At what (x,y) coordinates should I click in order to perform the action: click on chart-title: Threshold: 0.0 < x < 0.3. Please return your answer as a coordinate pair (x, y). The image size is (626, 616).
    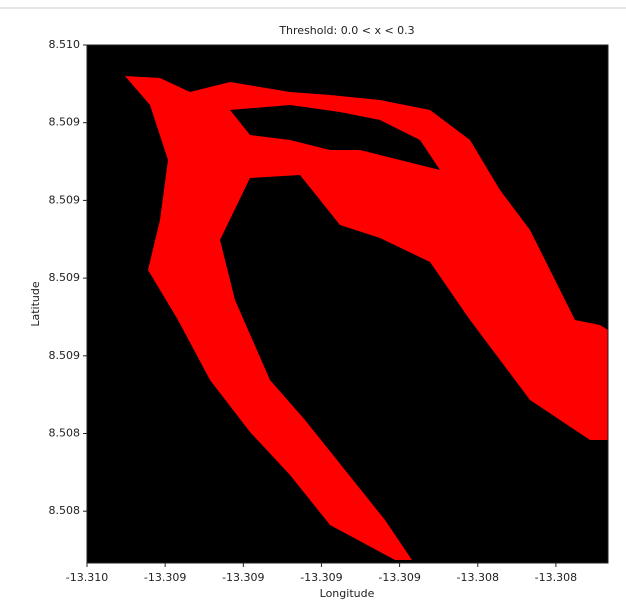
    Looking at the image, I should click on (346, 30).